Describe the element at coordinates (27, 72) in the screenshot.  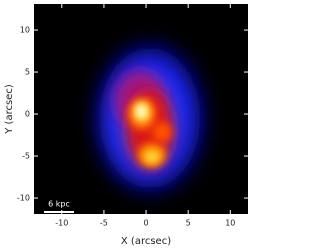
I see `y-tick-label: 5` at that location.